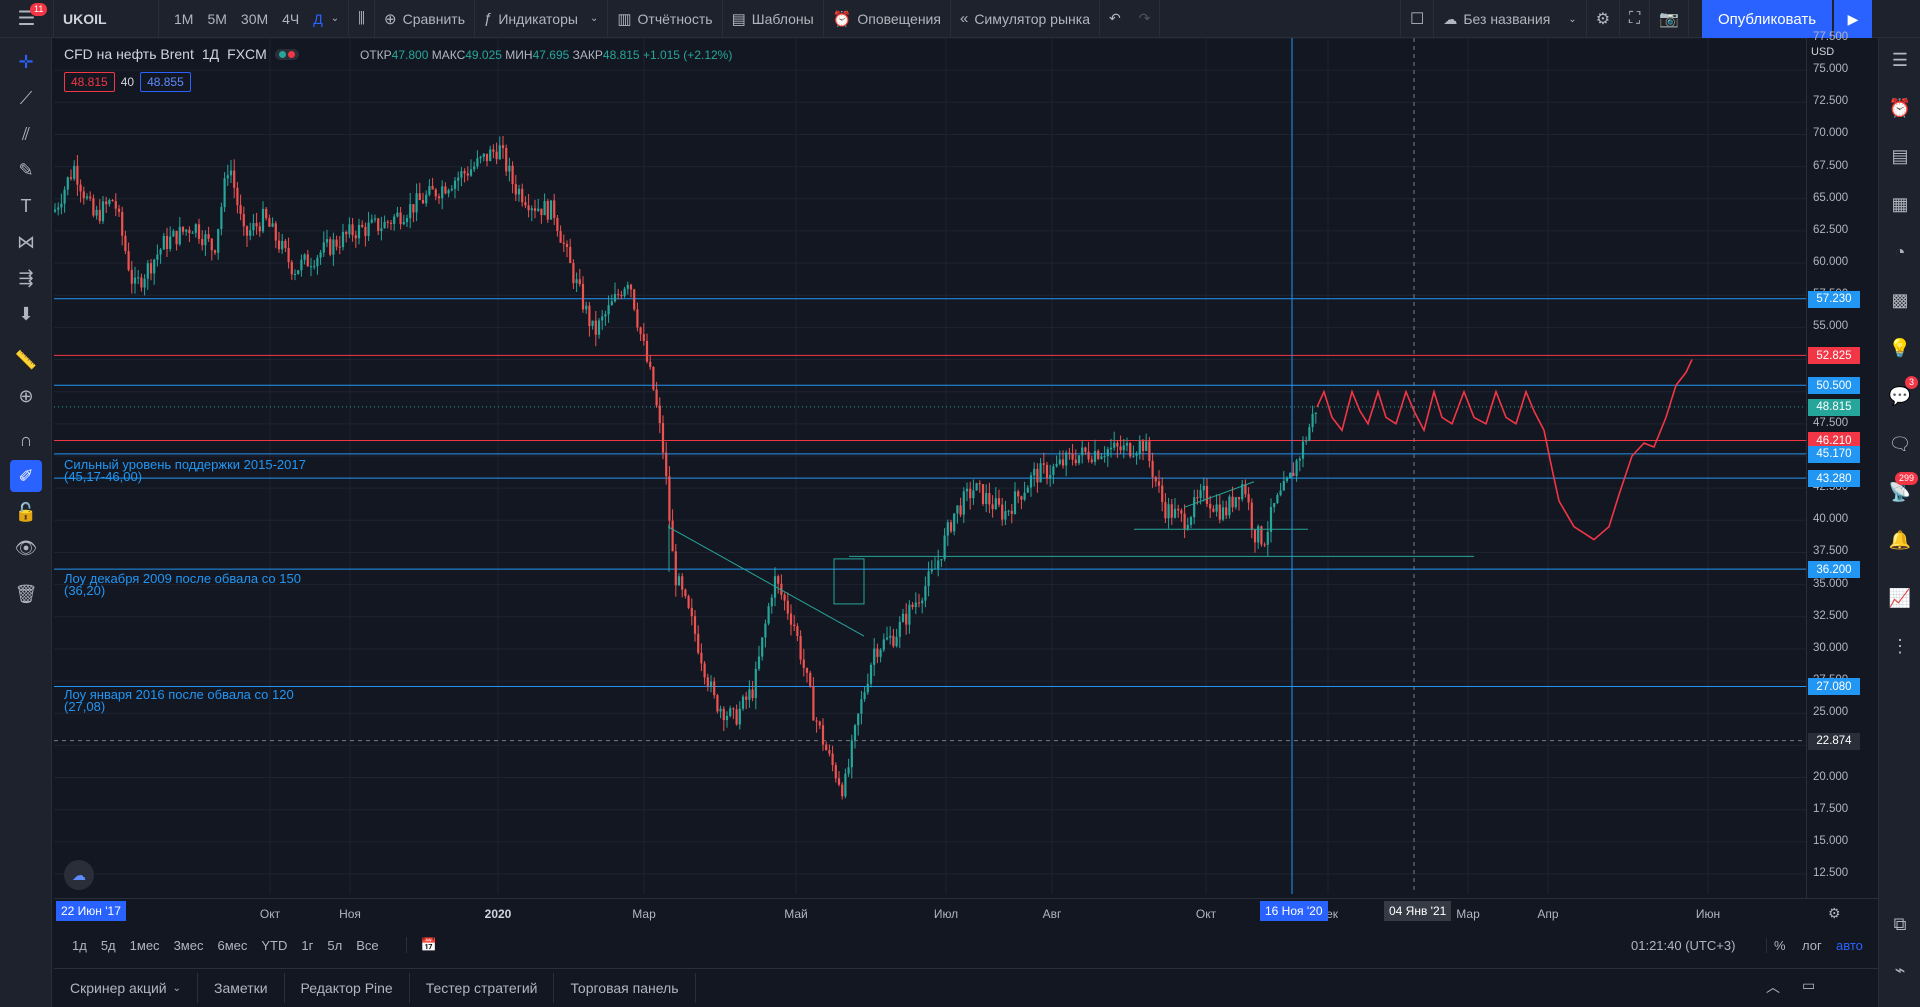 The height and width of the screenshot is (1007, 1920). What do you see at coordinates (1114, 18) in the screenshot?
I see `undo-icon: ↶` at bounding box center [1114, 18].